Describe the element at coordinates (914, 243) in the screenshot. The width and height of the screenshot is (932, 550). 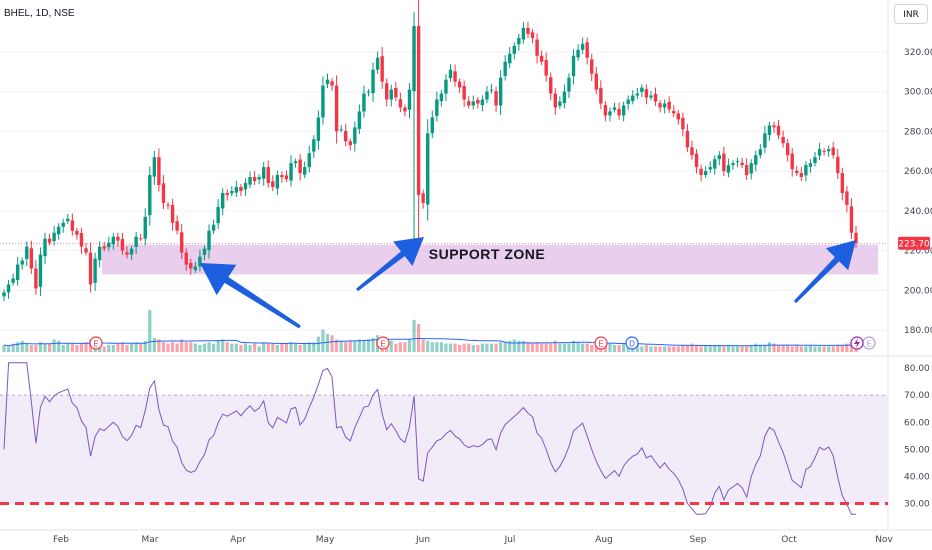
I see `last-price-tag: 223.70` at that location.